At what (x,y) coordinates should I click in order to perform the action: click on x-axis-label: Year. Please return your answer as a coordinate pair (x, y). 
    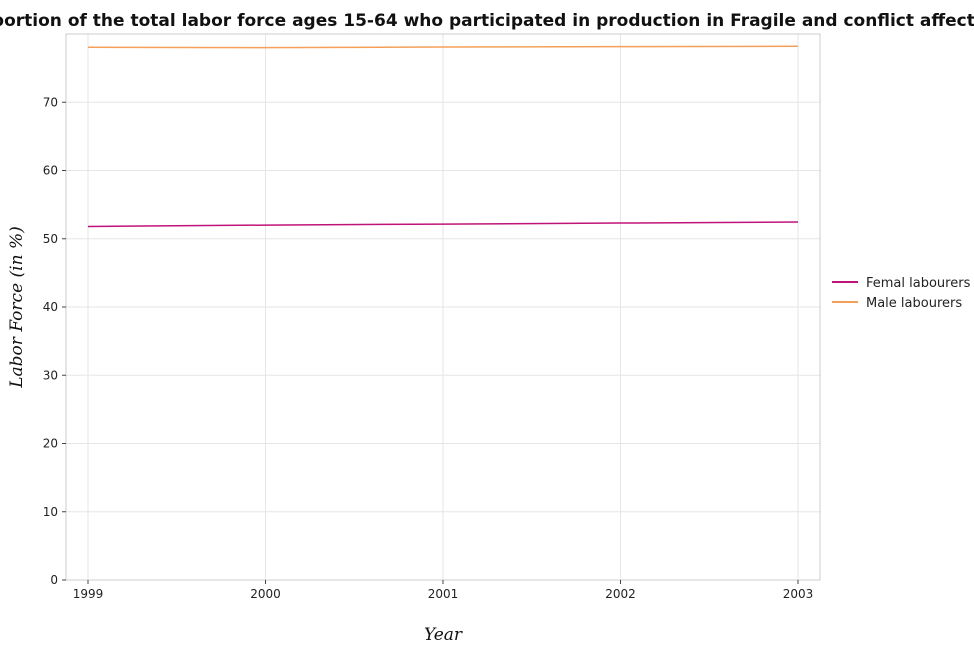
    Looking at the image, I should click on (443, 635).